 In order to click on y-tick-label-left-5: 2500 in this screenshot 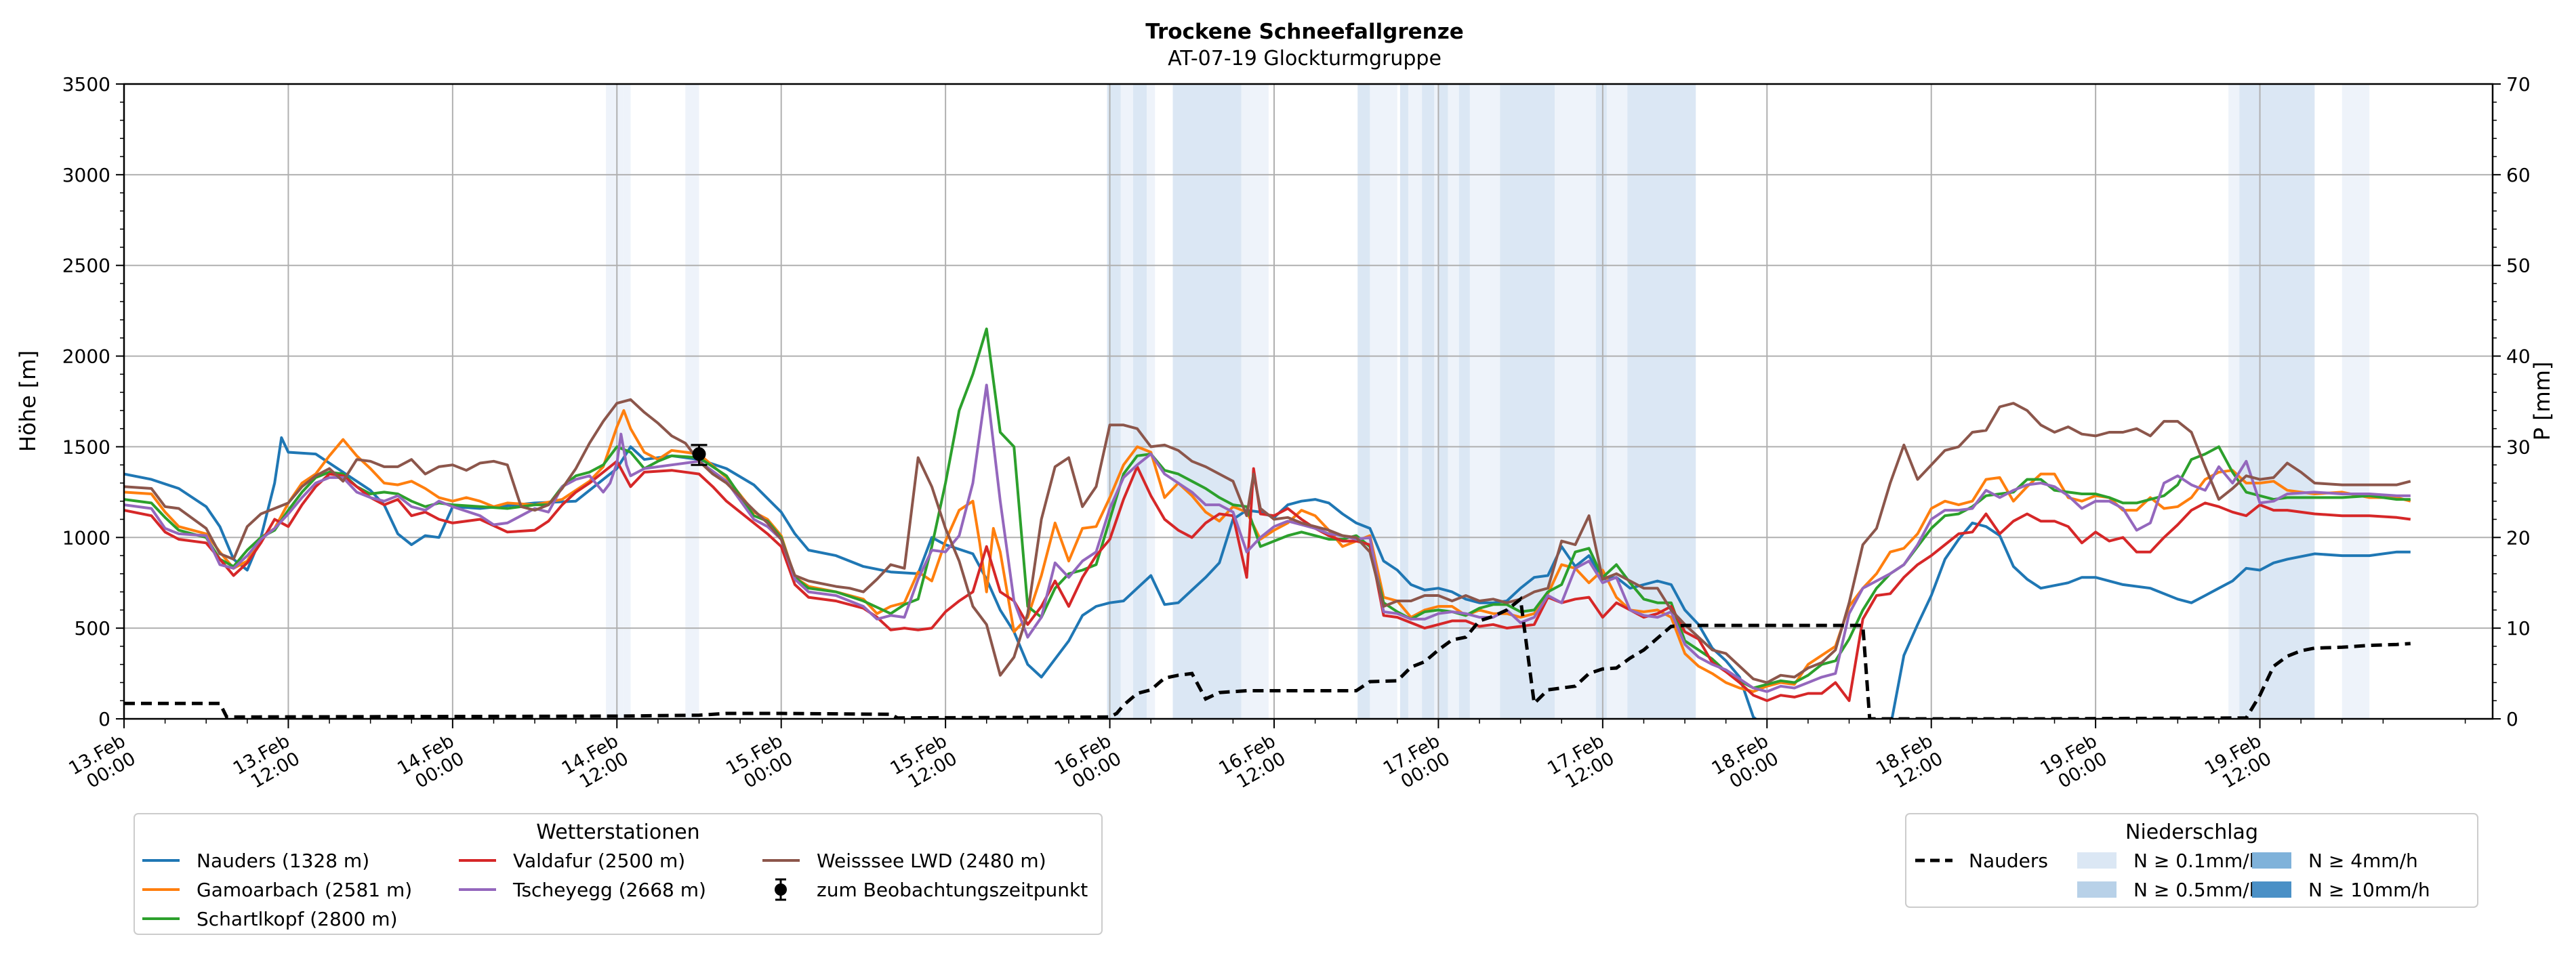, I will do `click(86, 266)`.